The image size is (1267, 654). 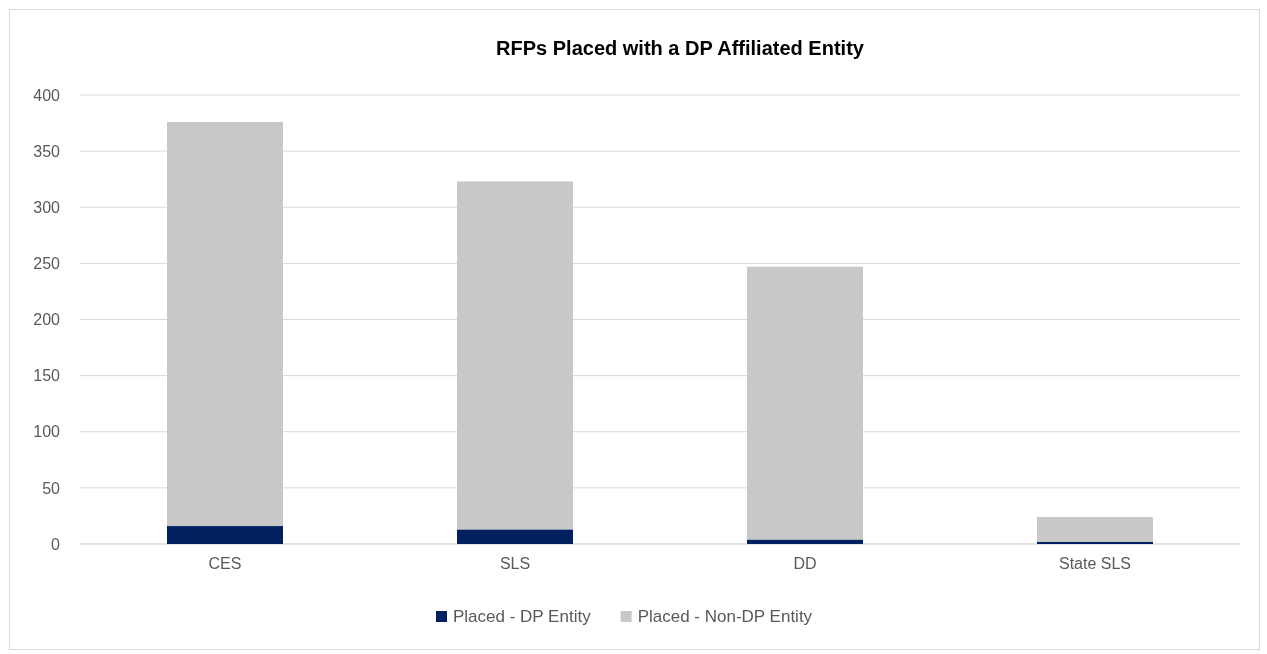 What do you see at coordinates (47, 263) in the screenshot?
I see `y-tick-label: 250` at bounding box center [47, 263].